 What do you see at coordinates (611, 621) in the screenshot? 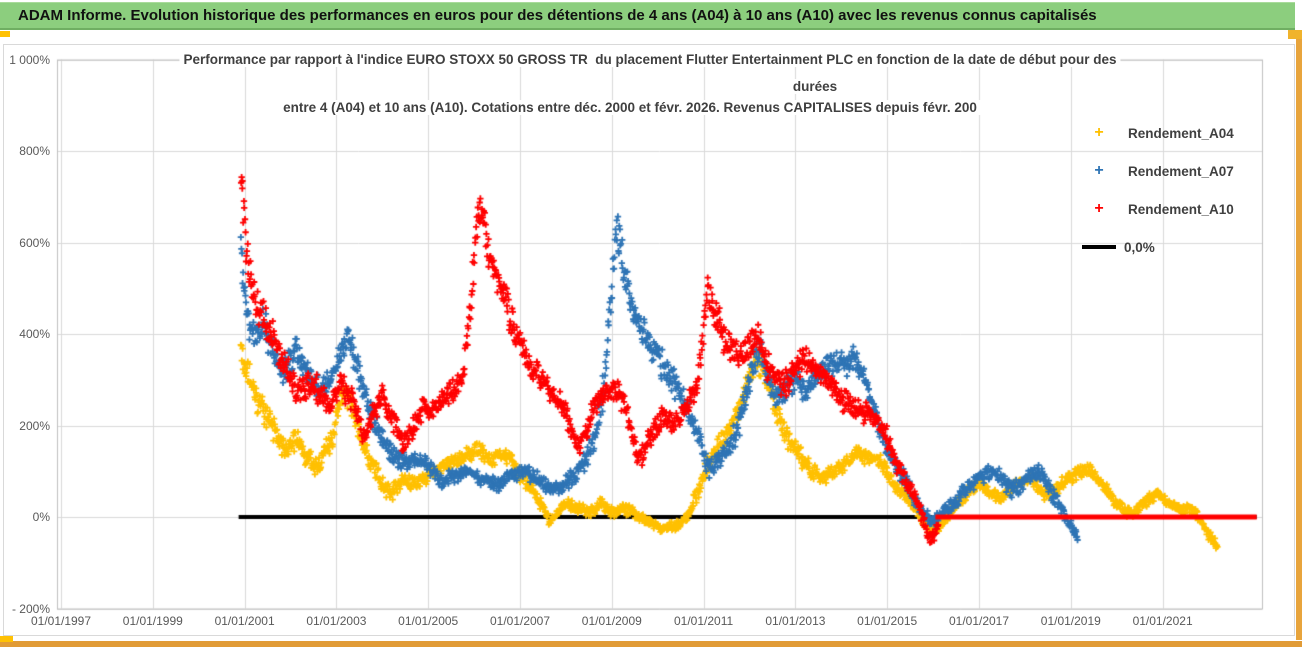
I see `x-tick-label: 01/01/2009` at bounding box center [611, 621].